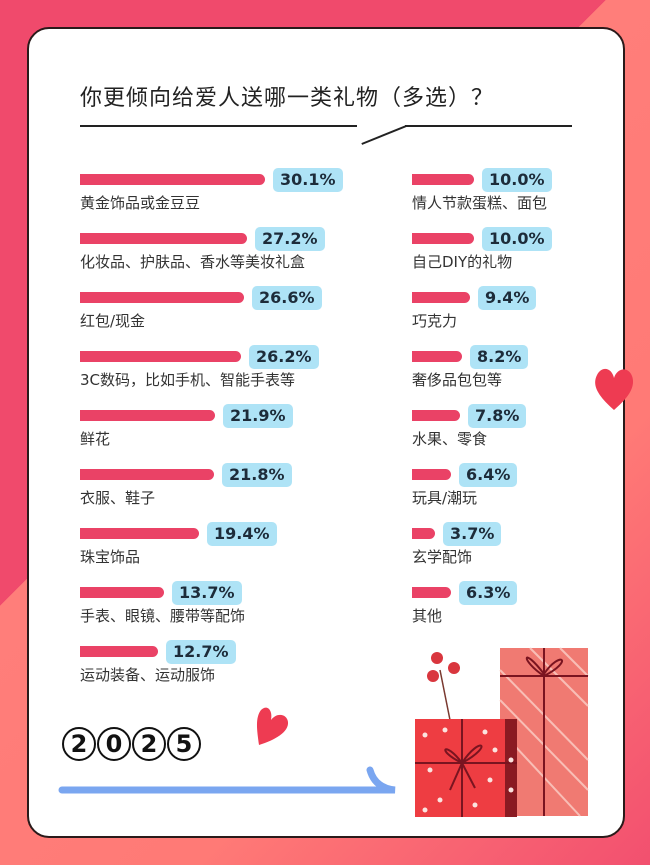  What do you see at coordinates (114, 744) in the screenshot?
I see `year-digit: 0` at bounding box center [114, 744].